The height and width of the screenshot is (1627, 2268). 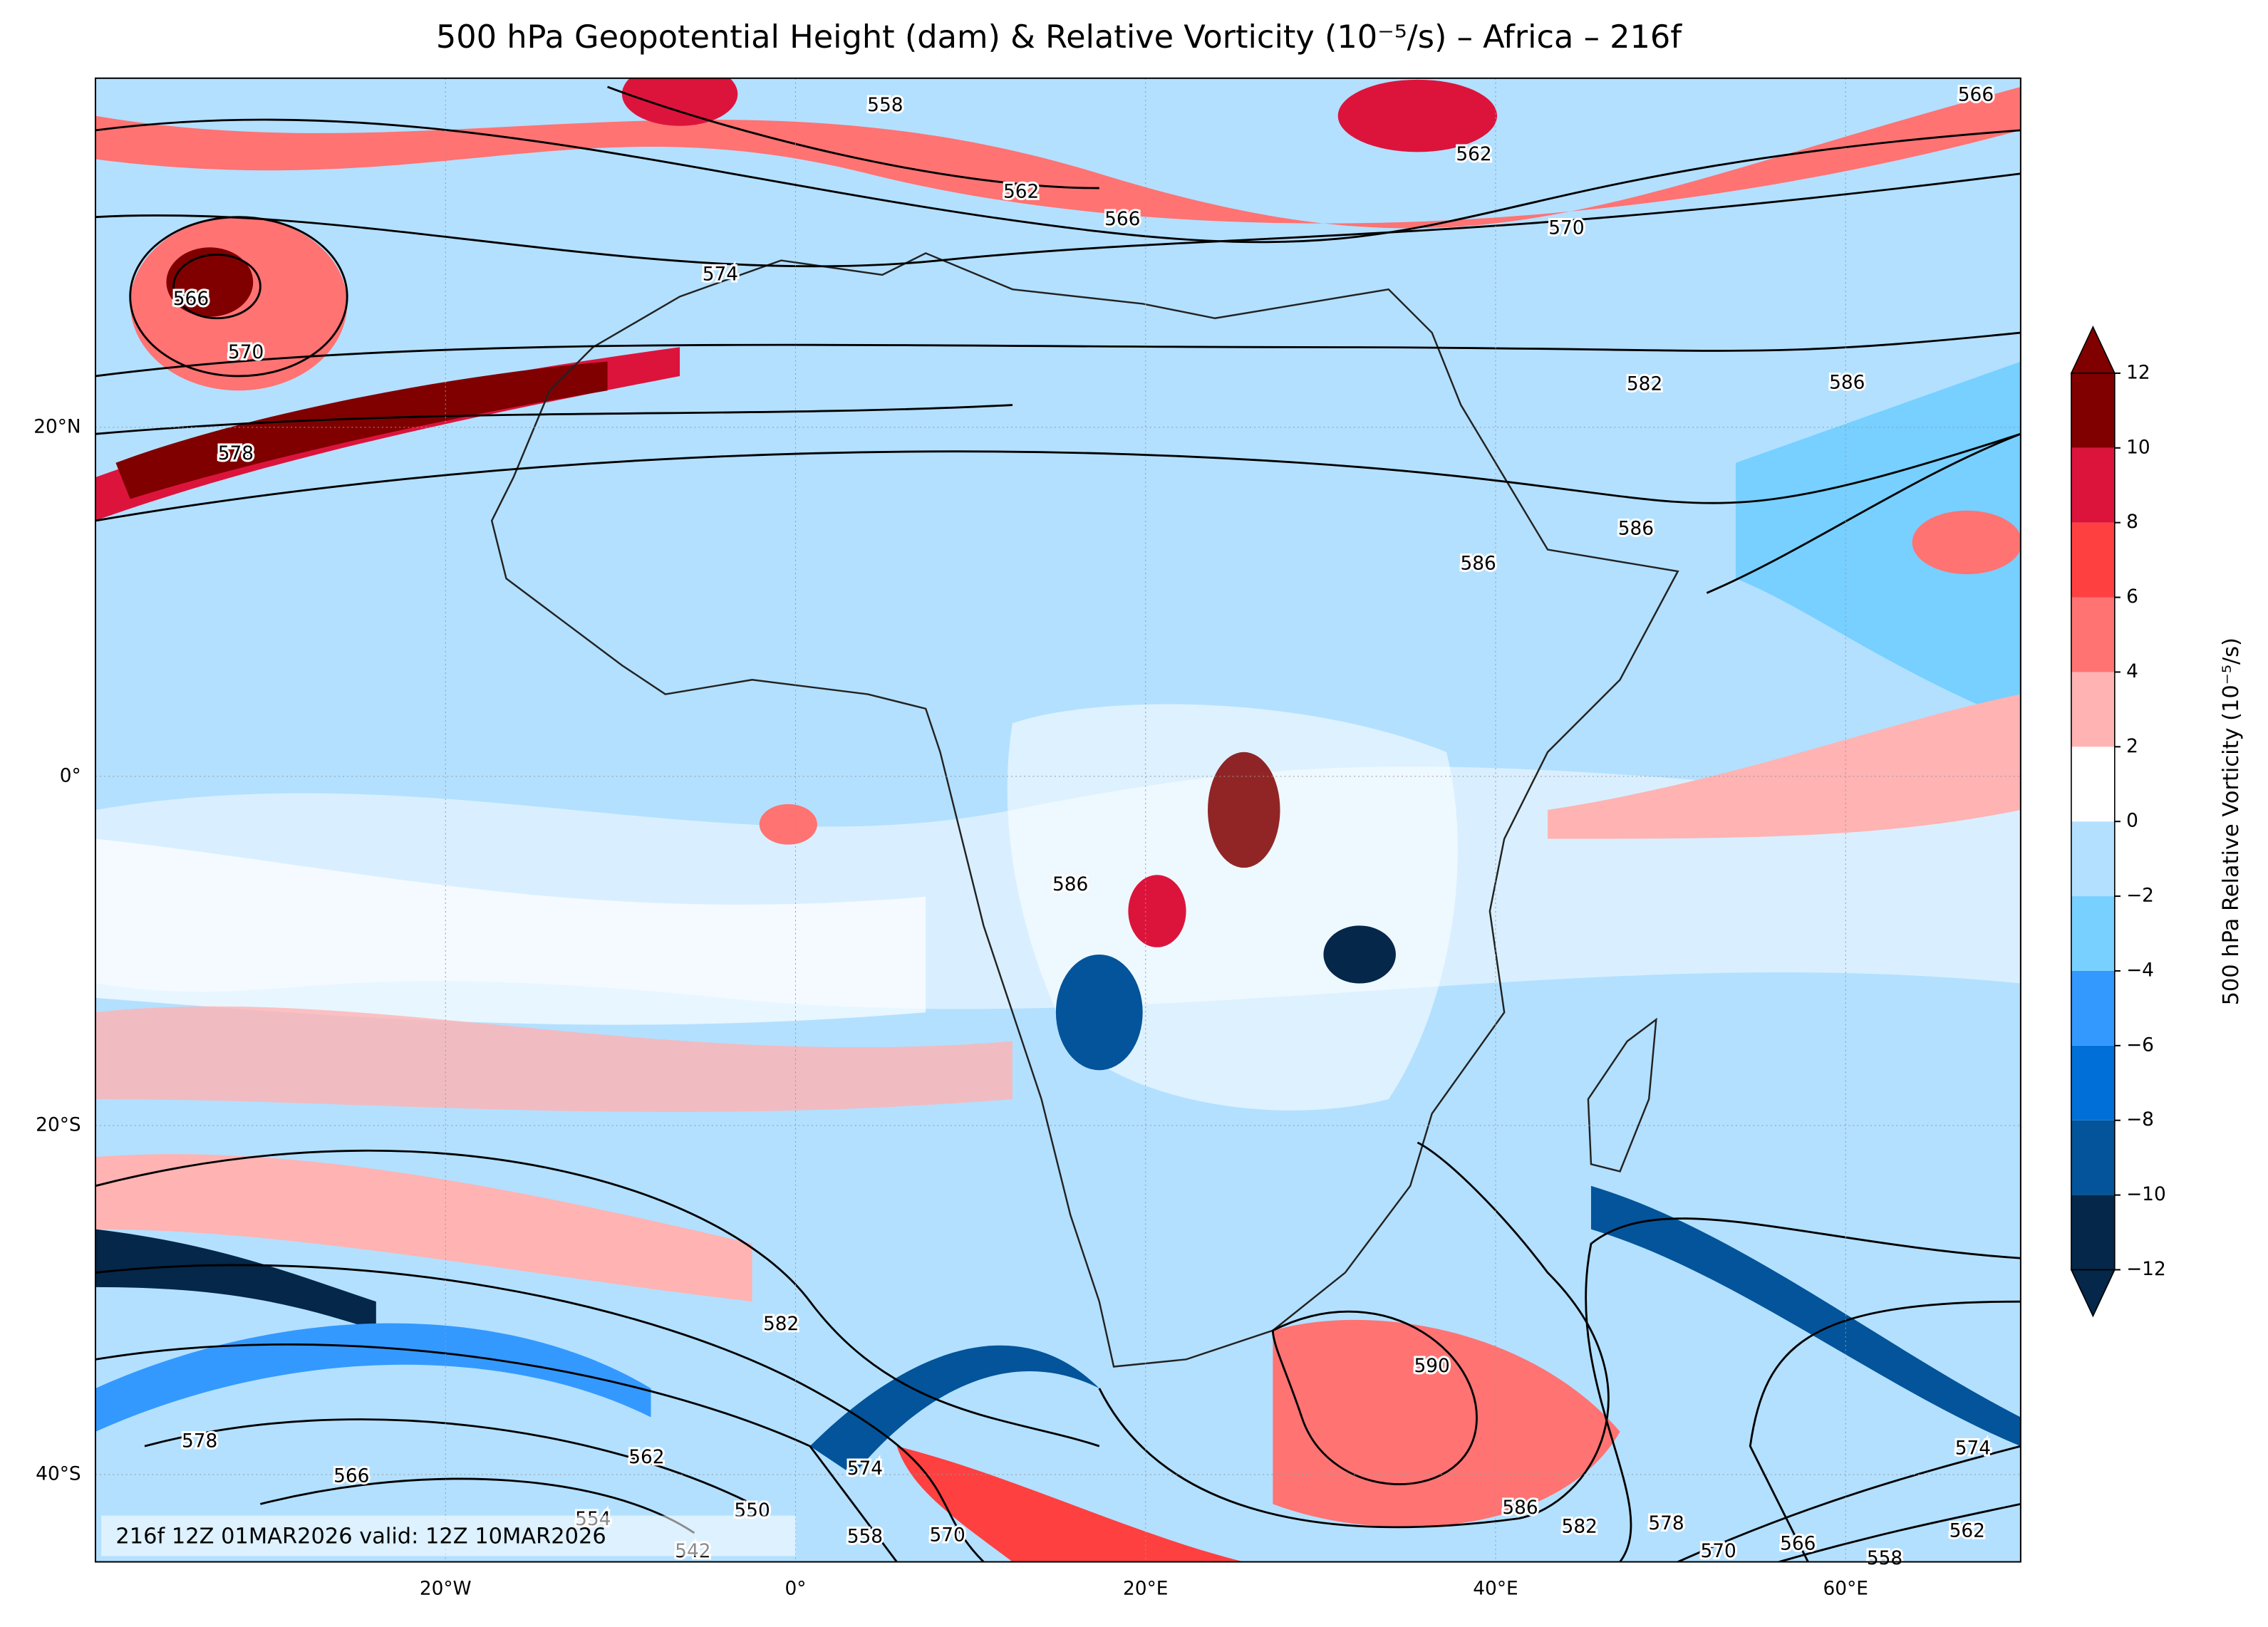 I want to click on colorbar-tick-label: 8, so click(x=2132, y=522).